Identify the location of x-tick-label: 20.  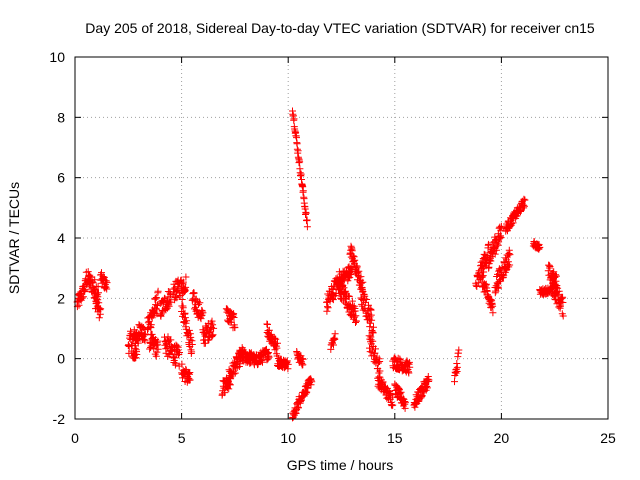
(502, 438).